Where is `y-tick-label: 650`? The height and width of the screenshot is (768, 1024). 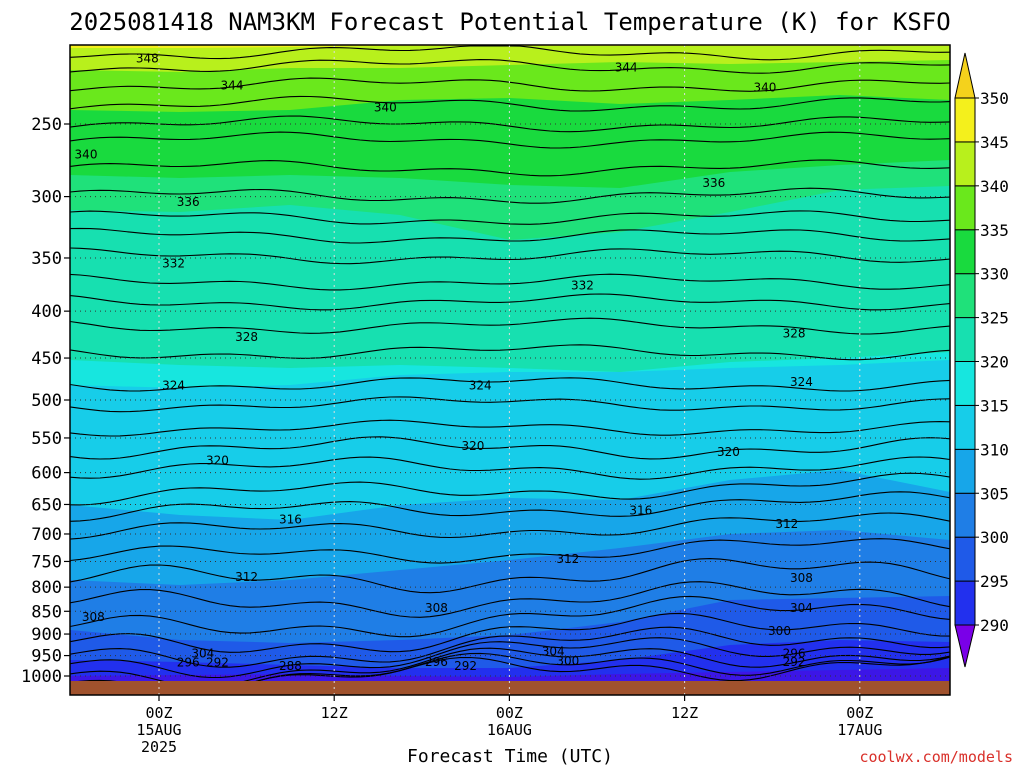 y-tick-label: 650 is located at coordinates (46, 505).